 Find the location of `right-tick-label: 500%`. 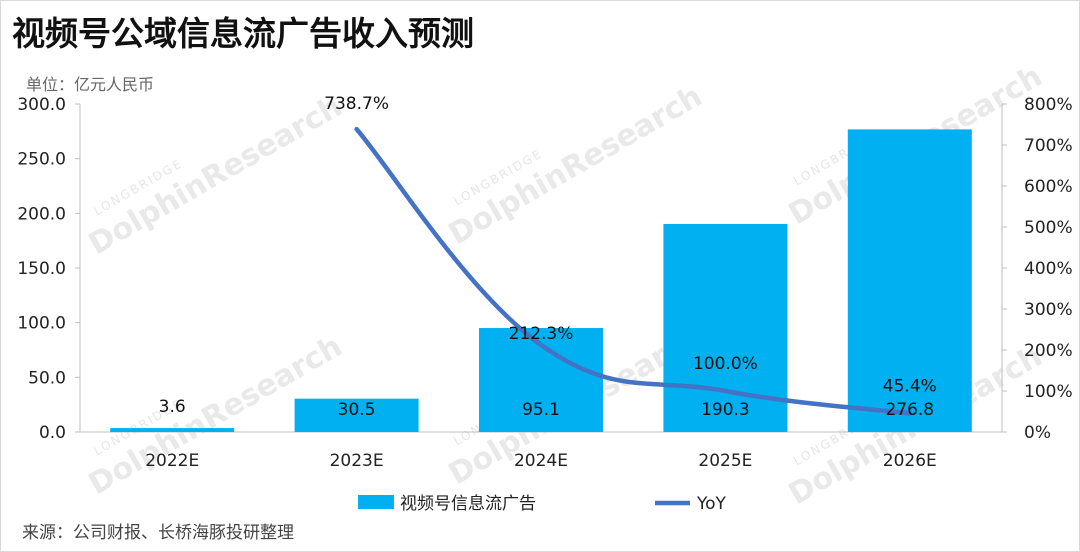

right-tick-label: 500% is located at coordinates (1048, 228).